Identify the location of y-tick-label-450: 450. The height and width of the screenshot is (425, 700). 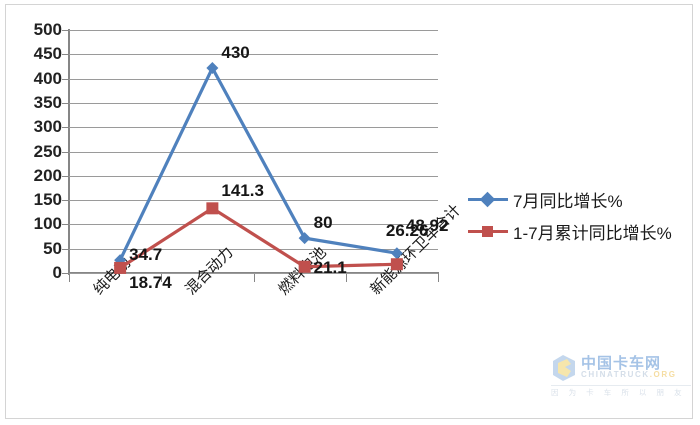
(47, 54).